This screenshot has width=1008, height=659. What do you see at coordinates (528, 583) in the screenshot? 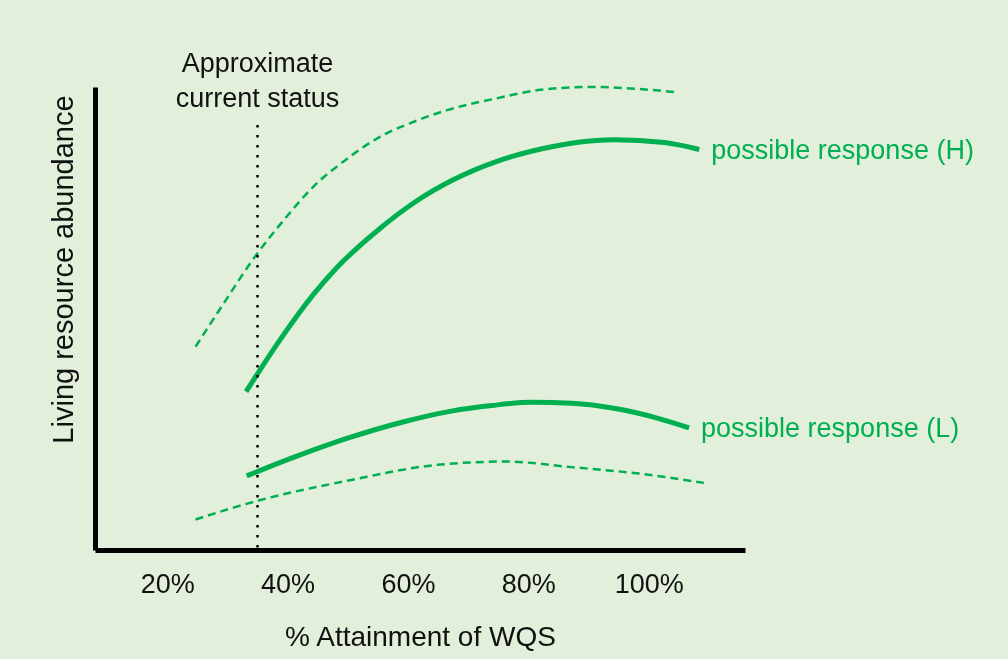
I see `x-tick-label: 80%` at bounding box center [528, 583].